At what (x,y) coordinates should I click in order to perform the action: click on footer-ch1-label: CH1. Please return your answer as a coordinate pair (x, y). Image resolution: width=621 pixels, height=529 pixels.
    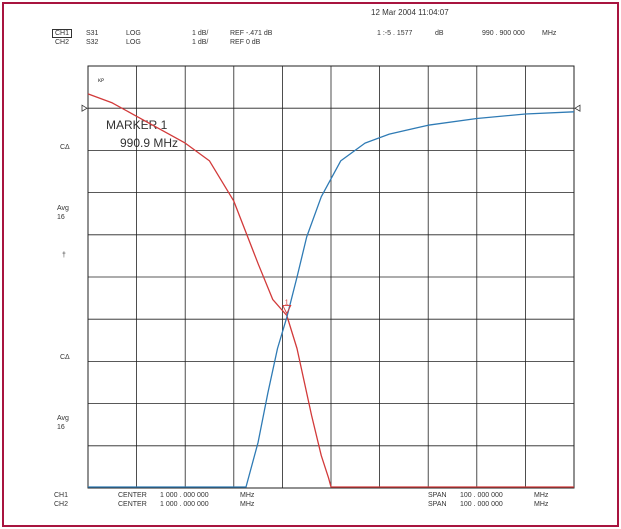
    Looking at the image, I should click on (61, 495).